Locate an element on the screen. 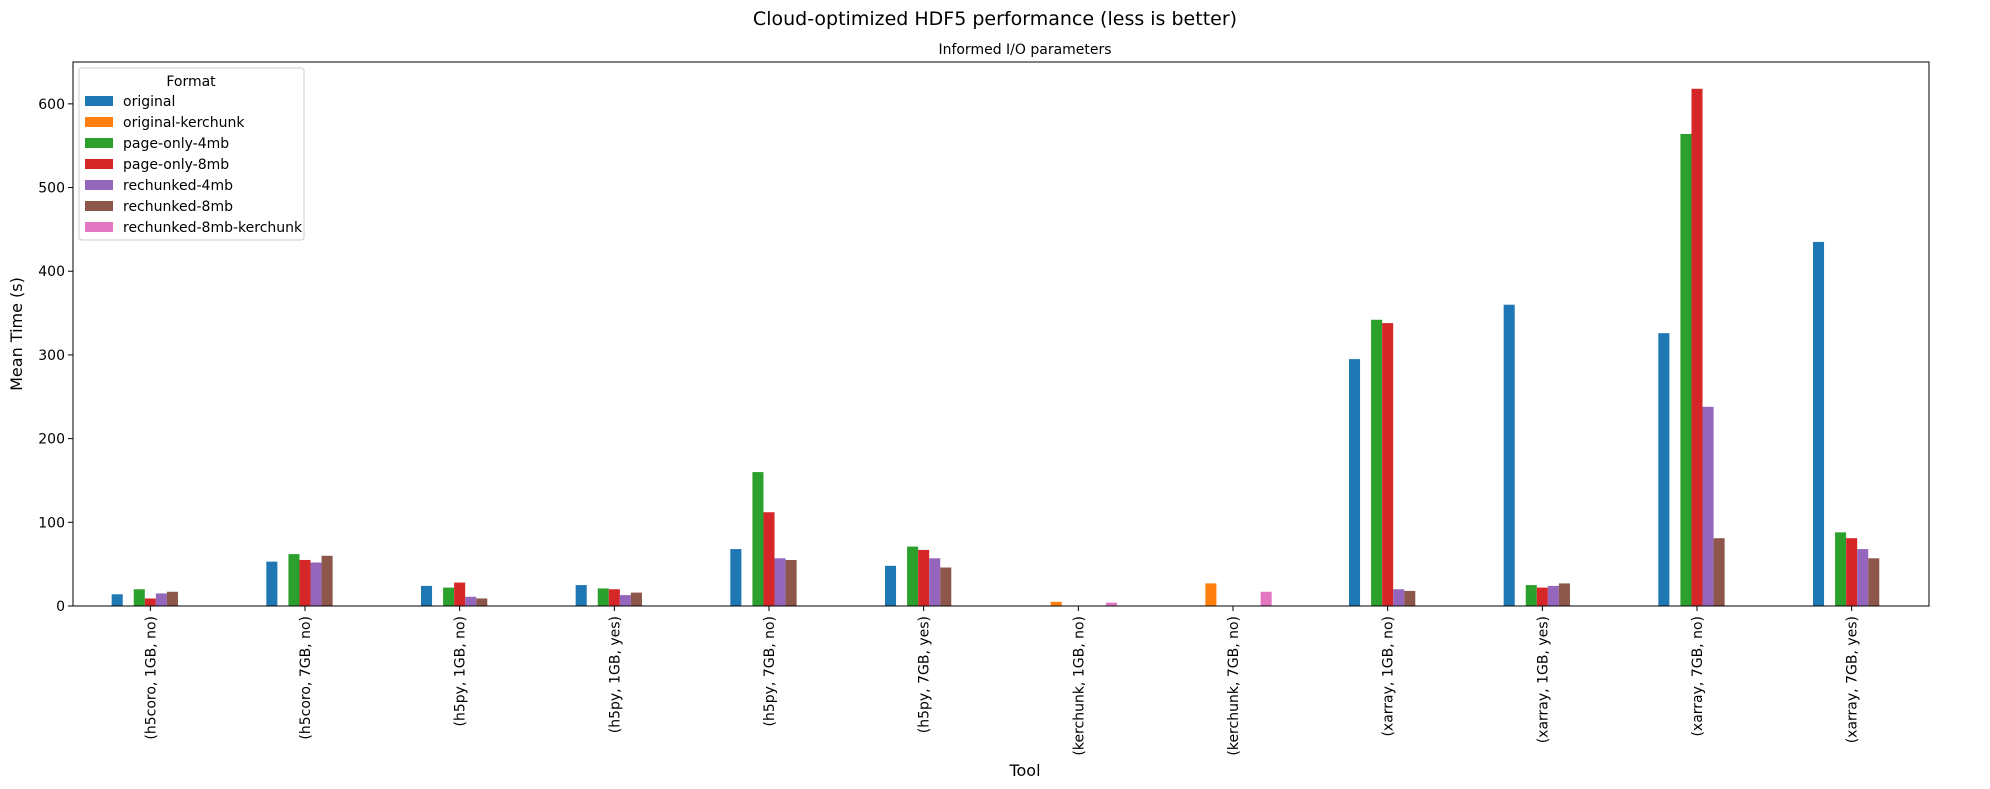 This screenshot has width=1990, height=789. legend-entry-rechunked-8mb-kerchunk: rechunked-8mb-kerchunk is located at coordinates (213, 228).